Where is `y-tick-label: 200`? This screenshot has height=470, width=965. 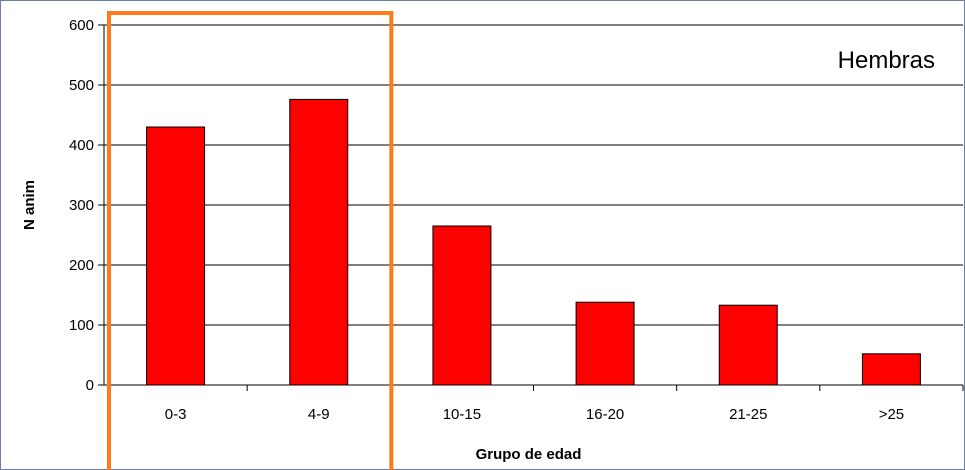
y-tick-label: 200 is located at coordinates (81, 265).